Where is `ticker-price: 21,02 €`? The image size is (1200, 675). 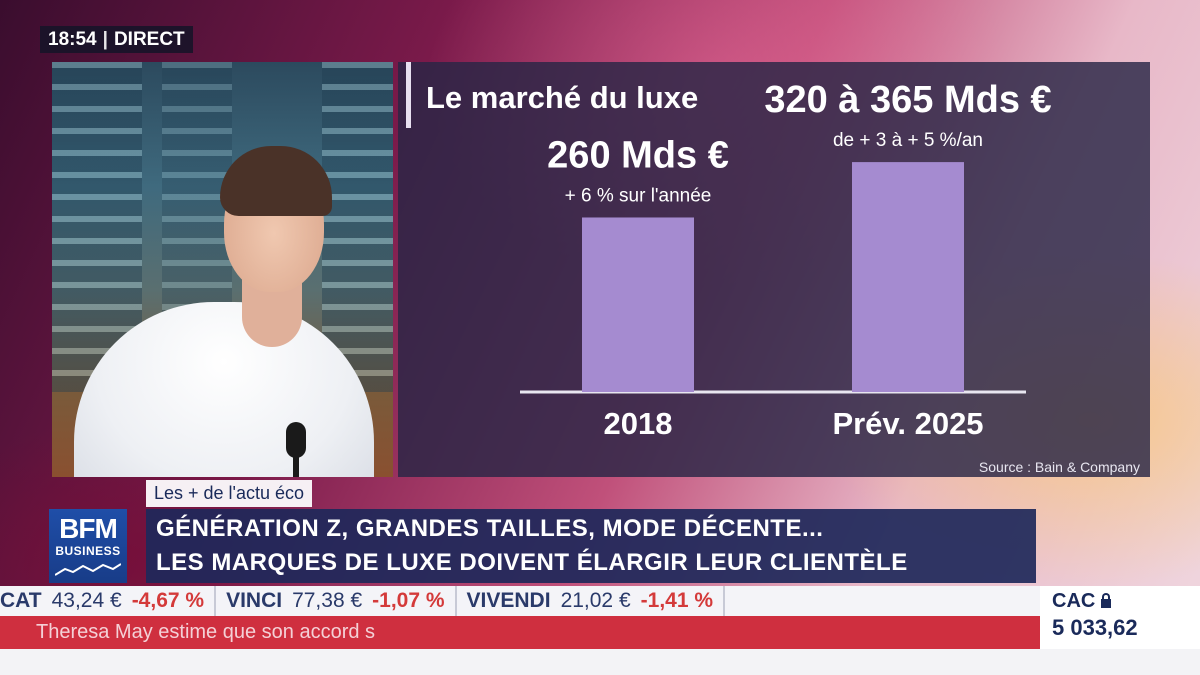 ticker-price: 21,02 € is located at coordinates (595, 600).